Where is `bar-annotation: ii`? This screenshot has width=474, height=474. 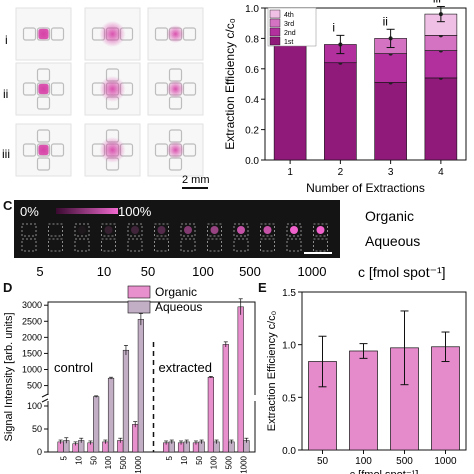
bar-annotation: ii is located at coordinates (385, 21).